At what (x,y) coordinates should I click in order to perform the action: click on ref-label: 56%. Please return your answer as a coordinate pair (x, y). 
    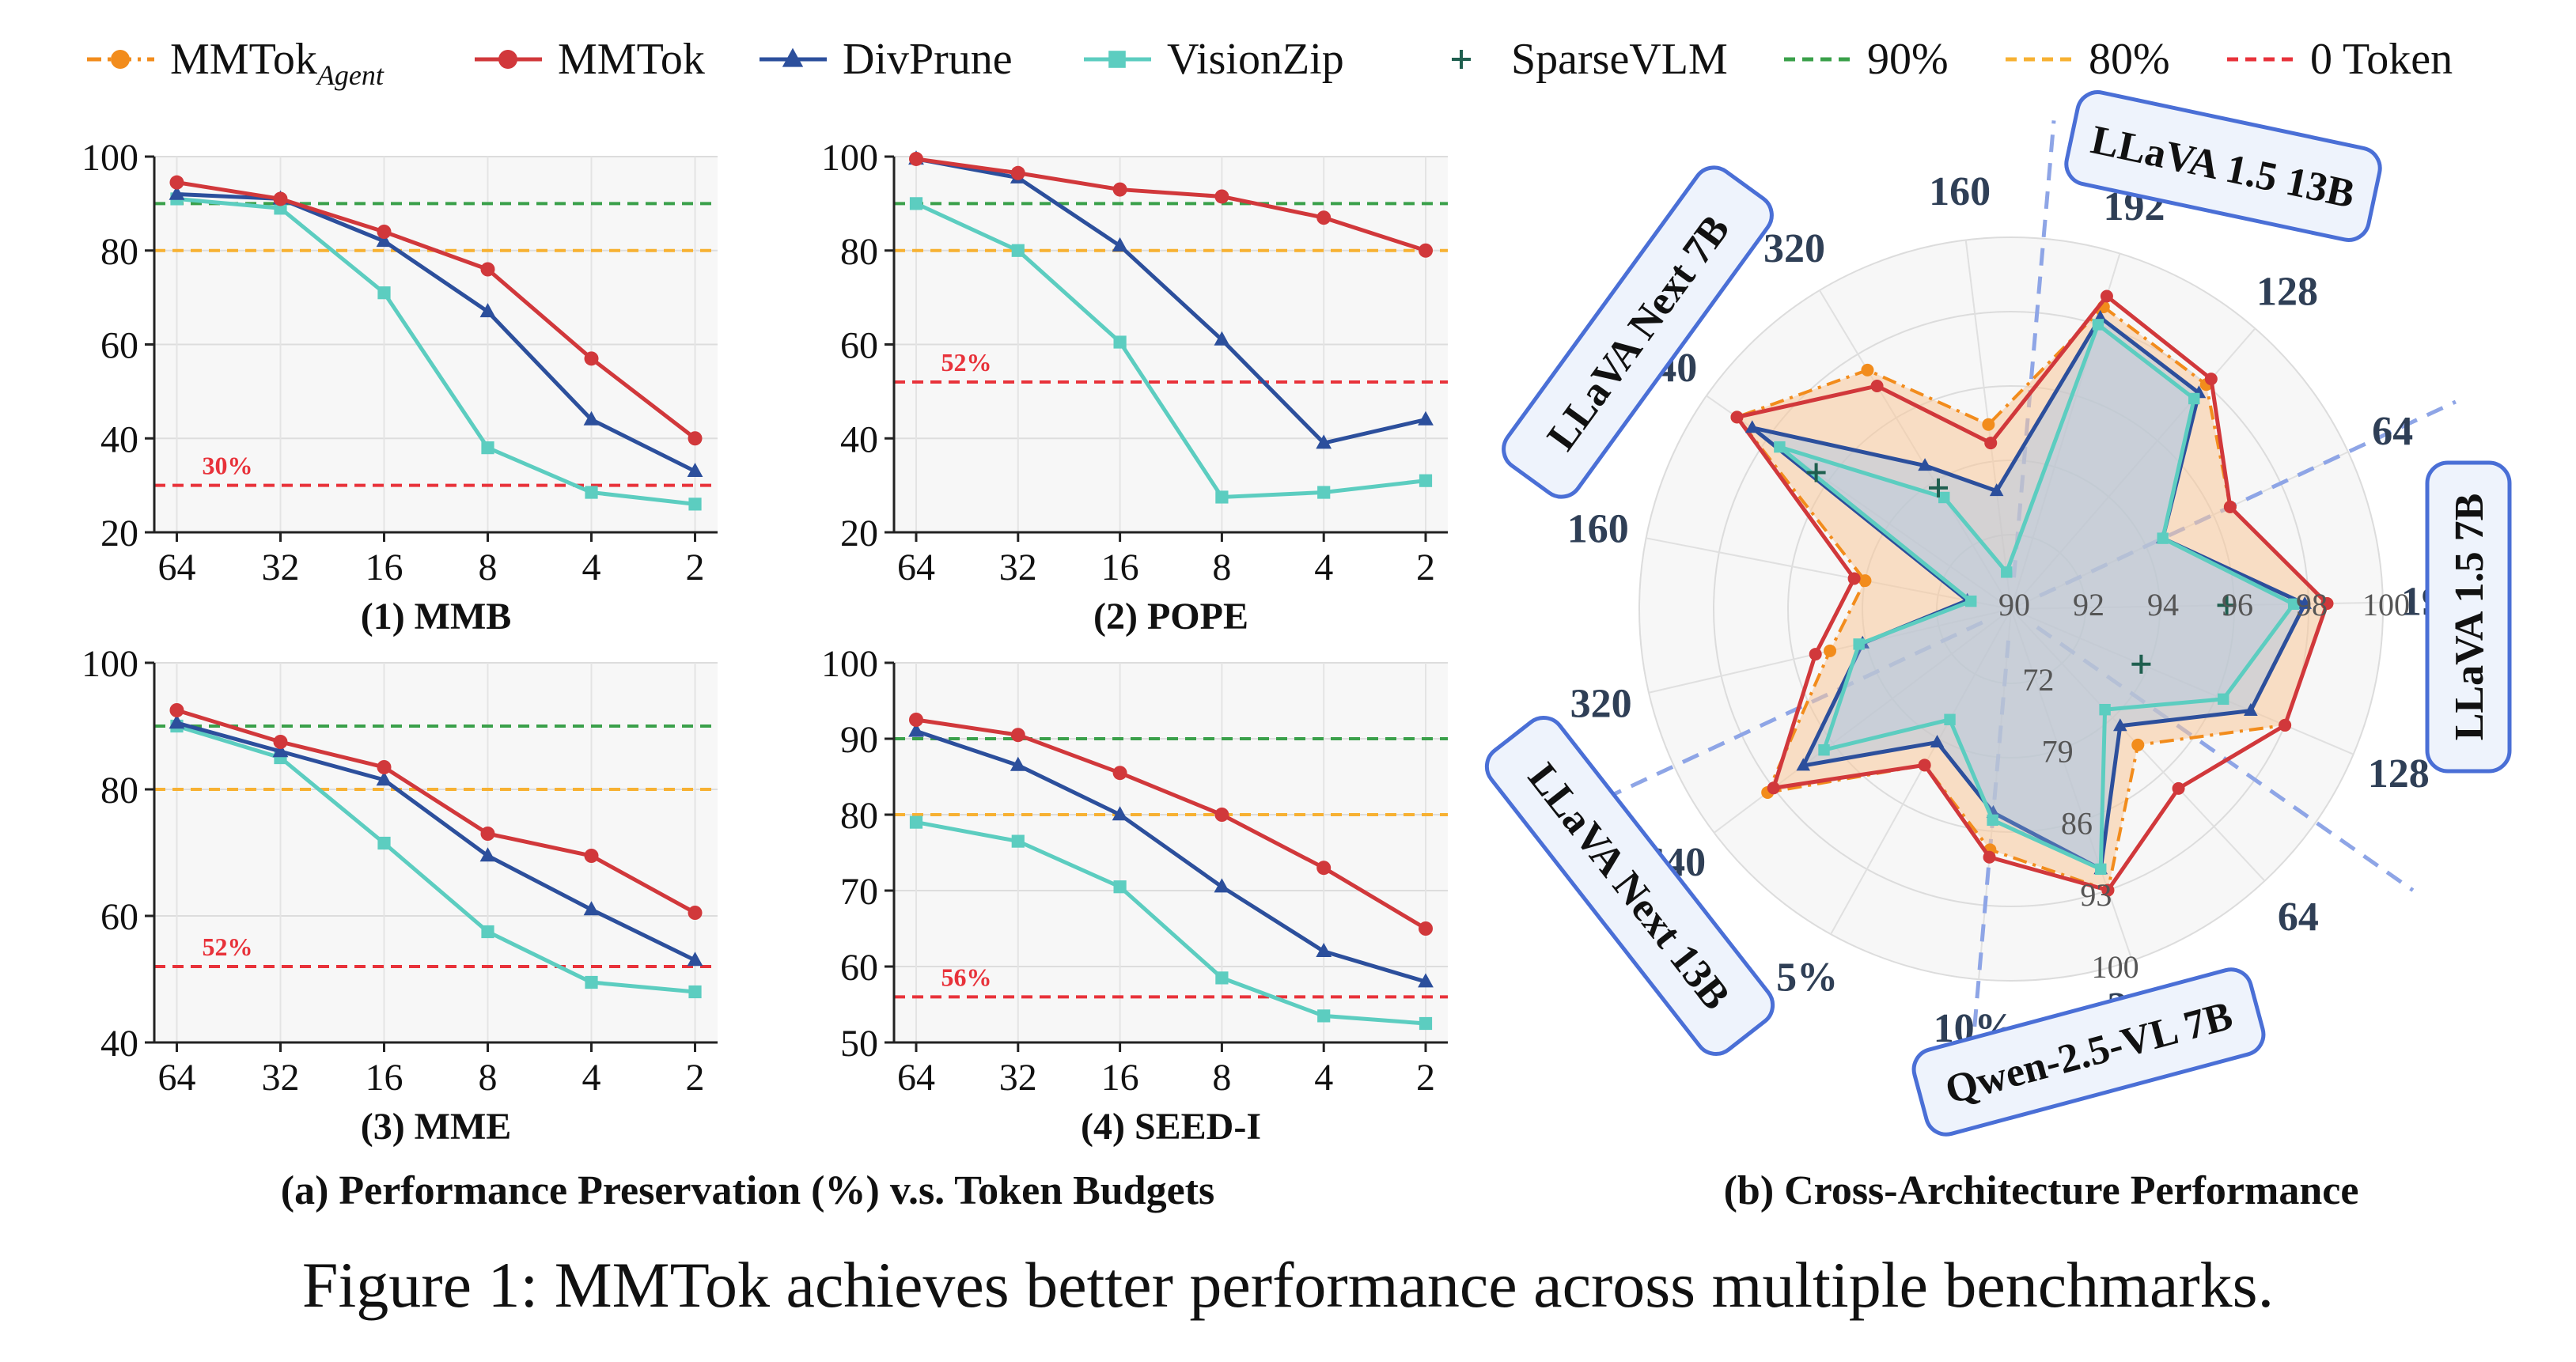
    Looking at the image, I should click on (967, 977).